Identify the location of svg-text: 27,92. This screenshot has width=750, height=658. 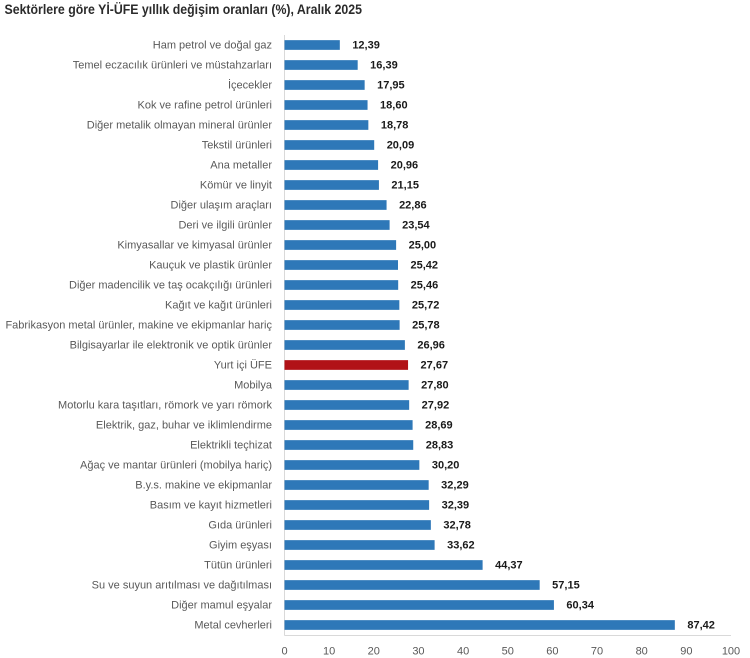
(436, 406).